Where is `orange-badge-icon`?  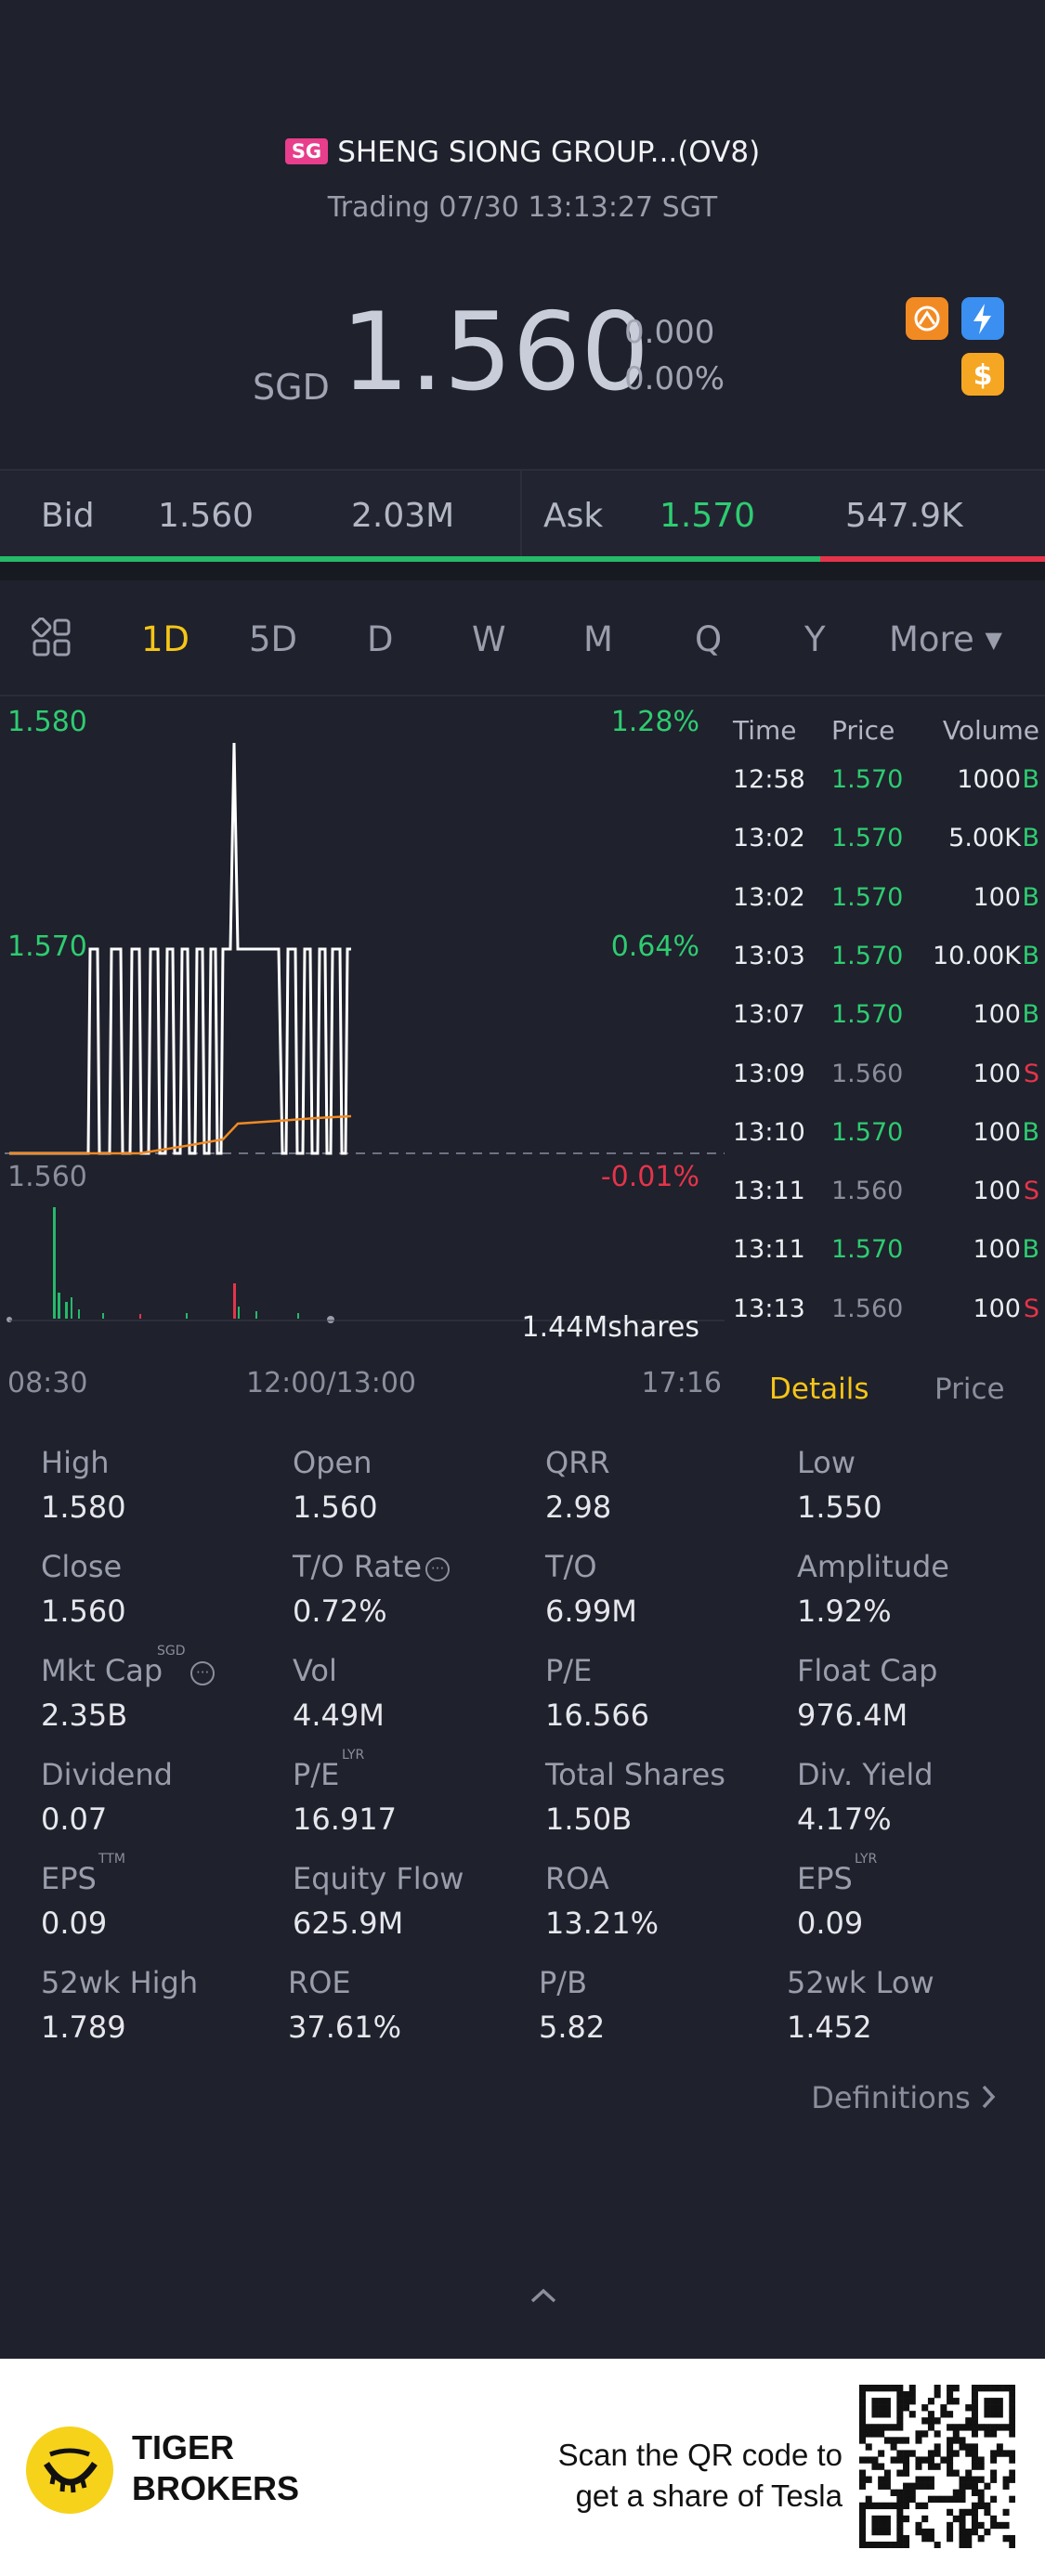
orange-badge-icon is located at coordinates (927, 319).